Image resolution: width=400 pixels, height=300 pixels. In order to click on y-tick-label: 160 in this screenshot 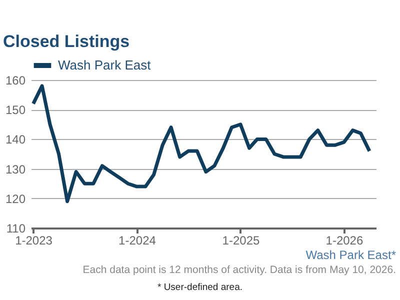, I will do `click(15, 81)`.